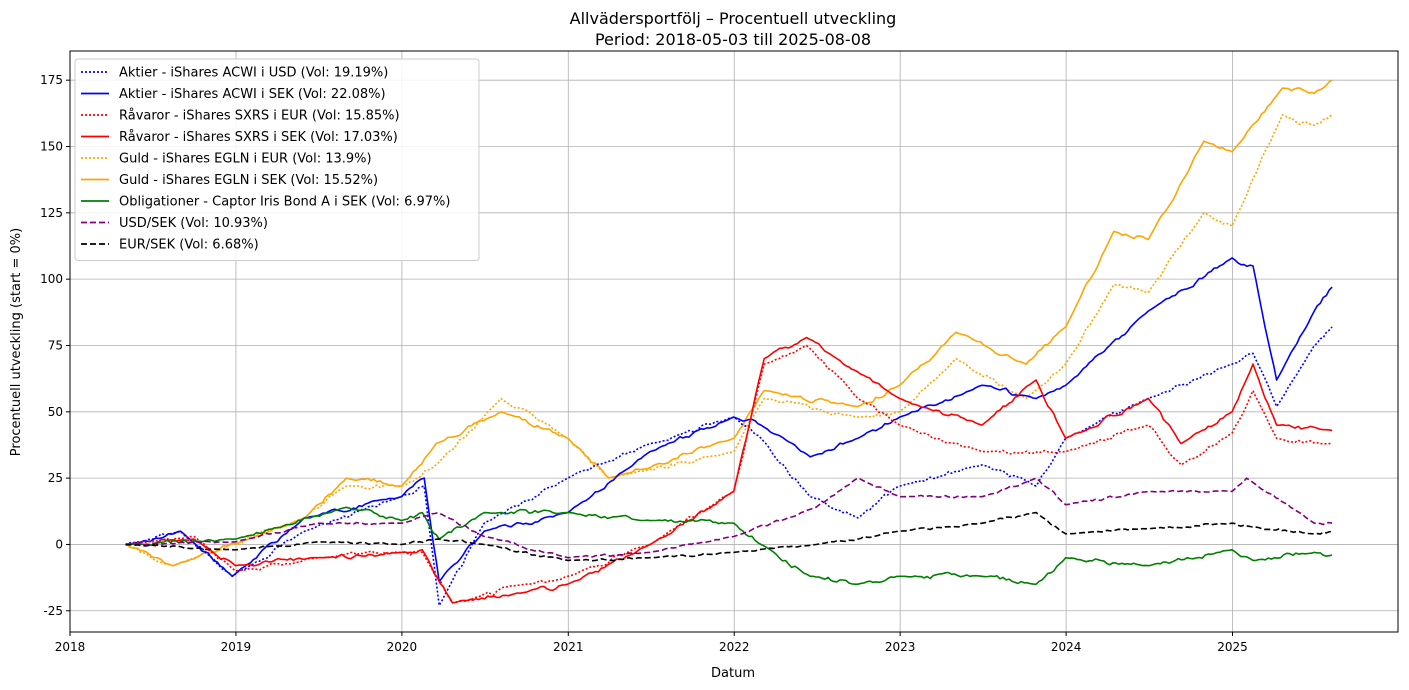 Image resolution: width=1409 pixels, height=690 pixels. Describe the element at coordinates (733, 673) in the screenshot. I see `x-axis-label: Datum` at that location.